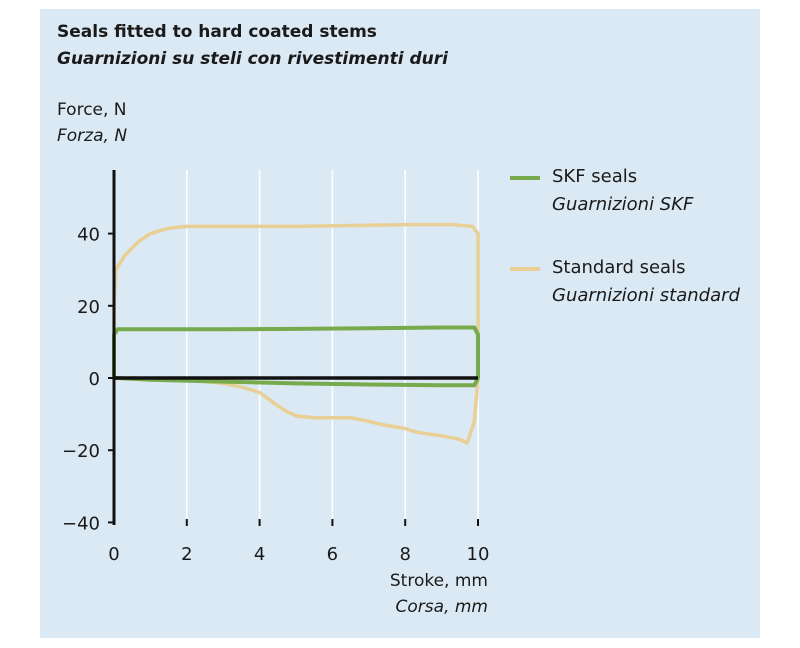 The width and height of the screenshot is (800, 648). I want to click on x-tick-label: 10, so click(478, 554).